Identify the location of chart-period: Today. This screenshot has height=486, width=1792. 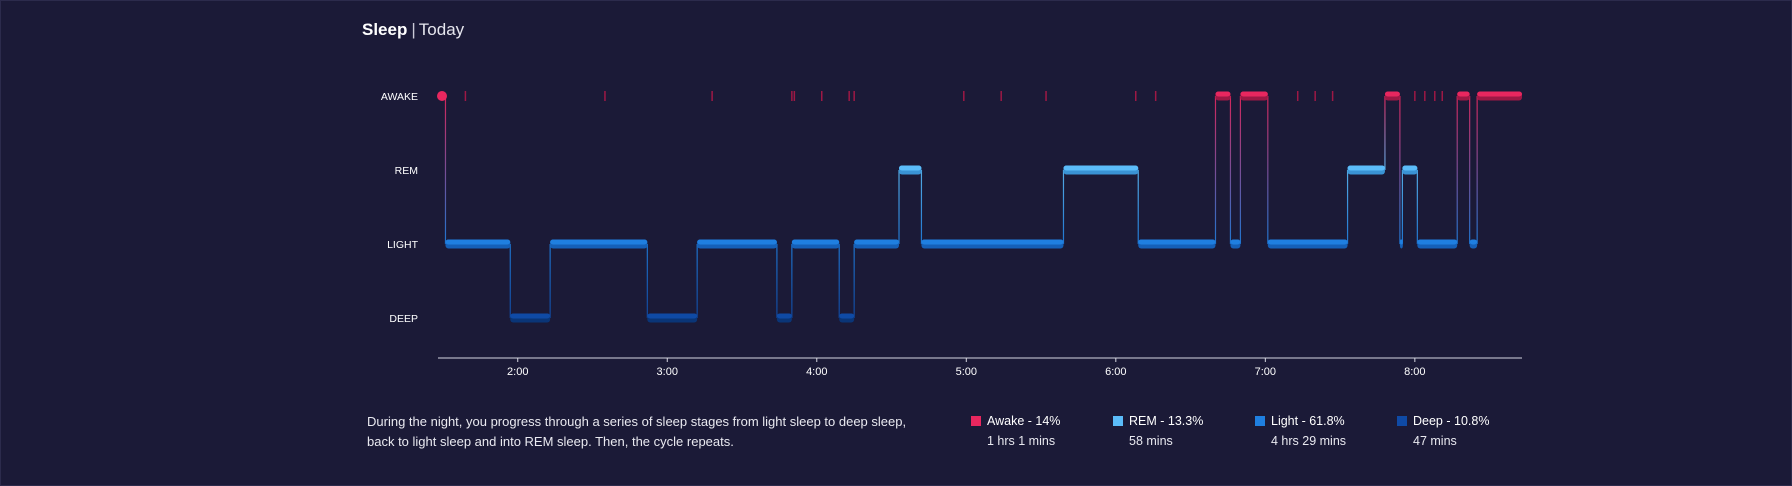
(441, 29).